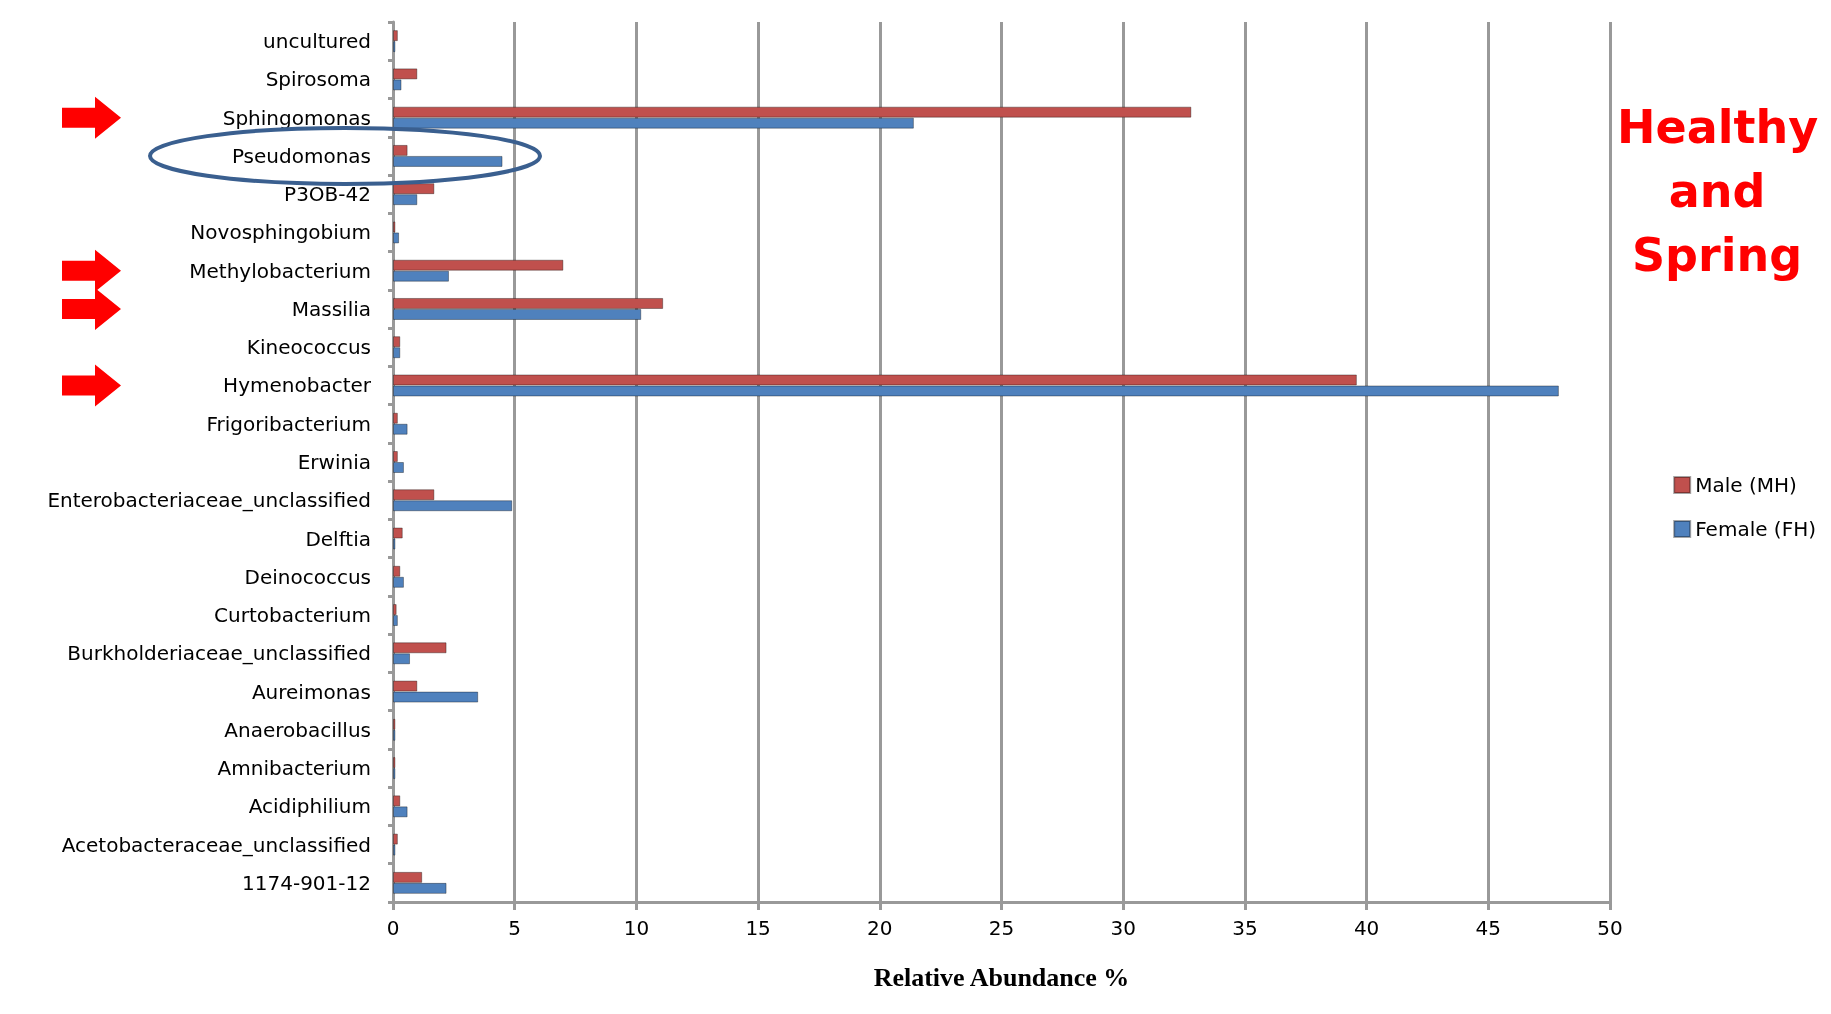  What do you see at coordinates (1245, 928) in the screenshot?
I see `x-tick-label: 35` at bounding box center [1245, 928].